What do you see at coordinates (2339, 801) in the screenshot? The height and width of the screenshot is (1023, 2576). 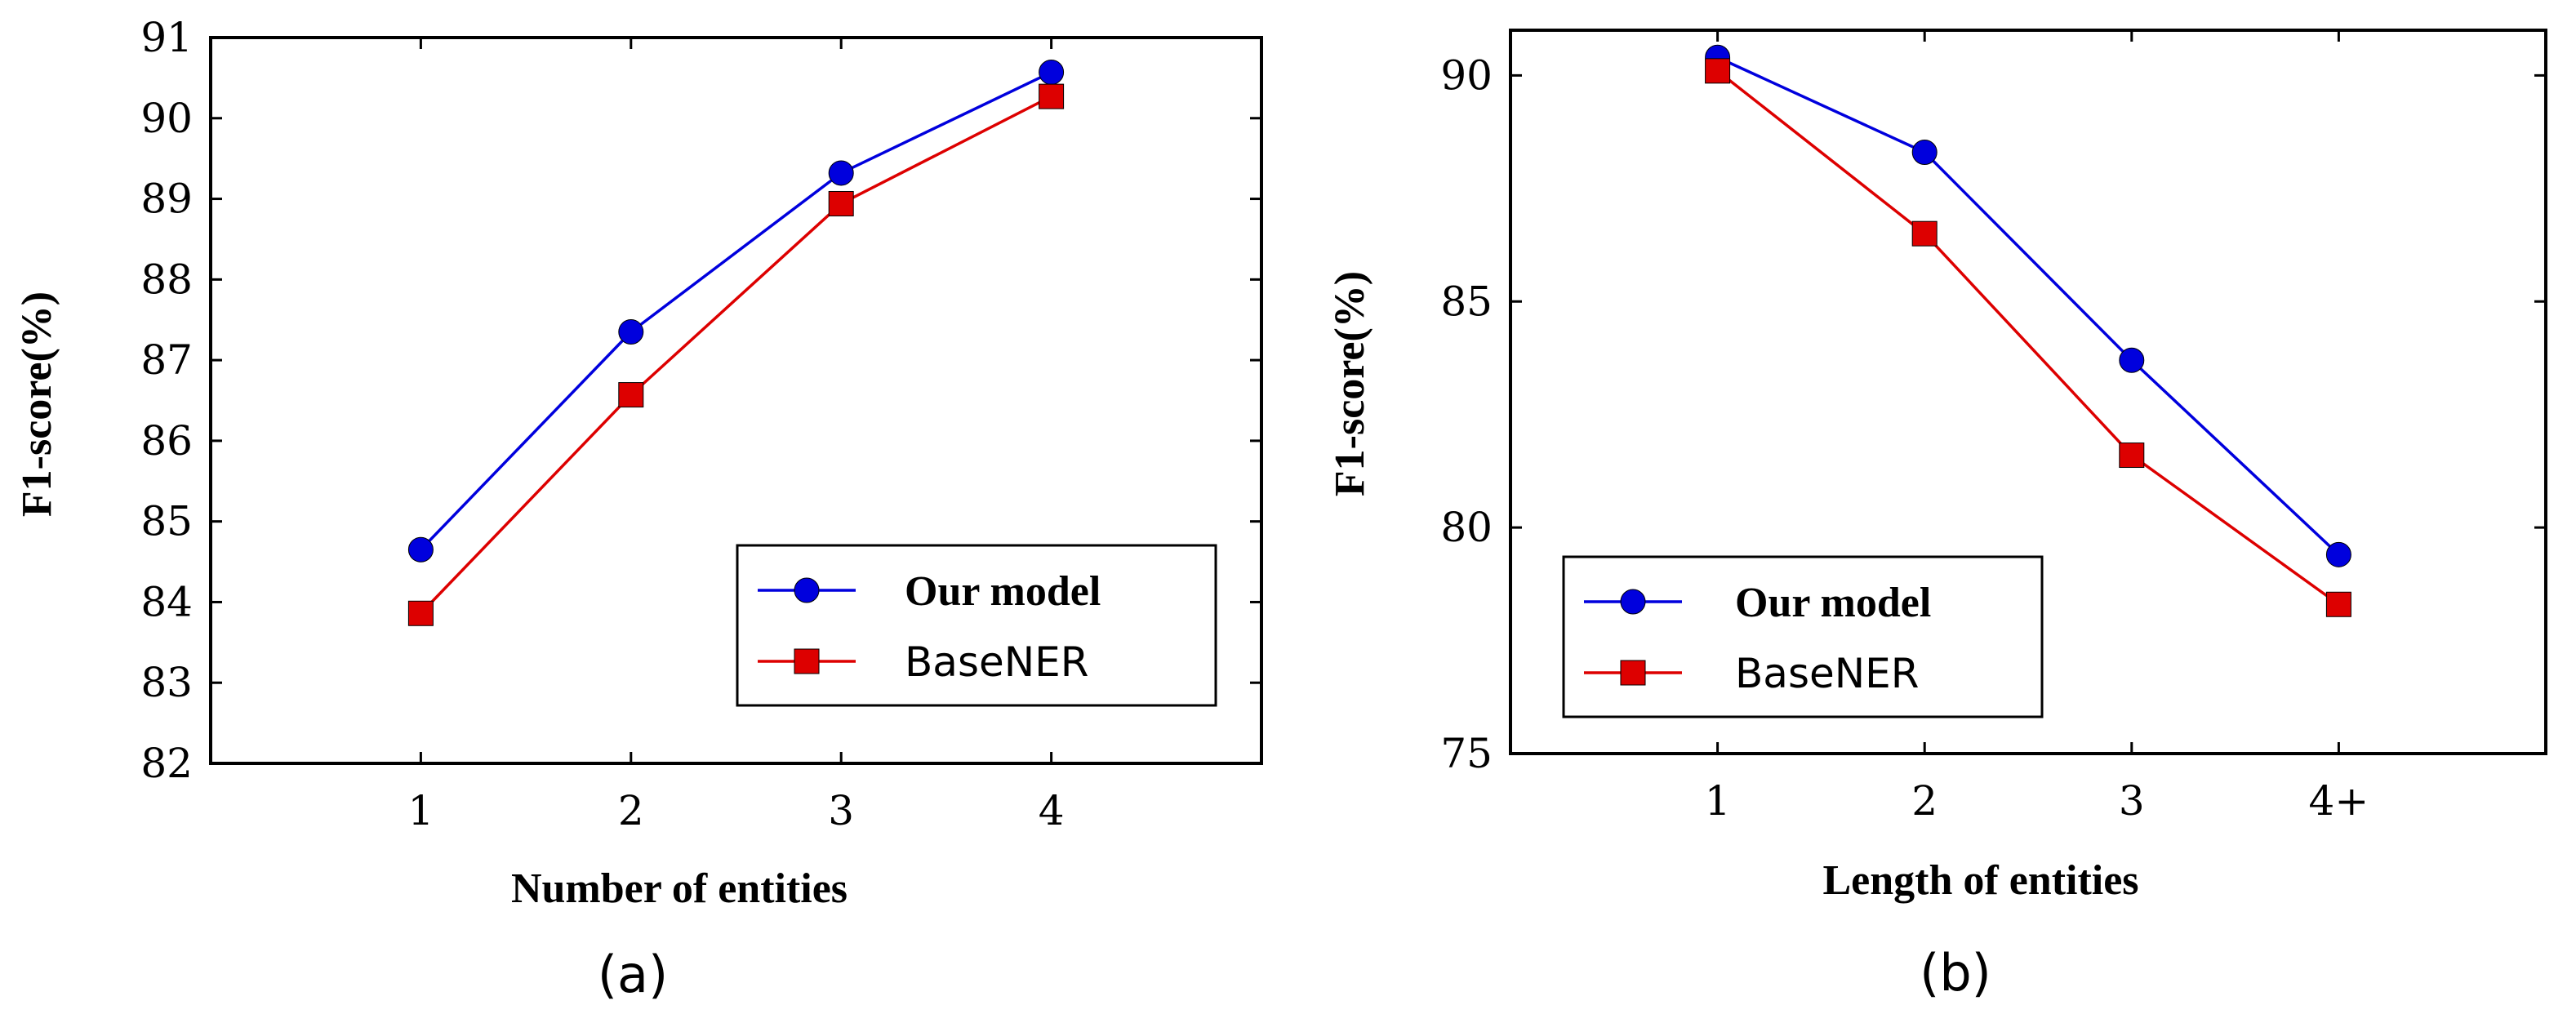 I see `x-tick-label: 4+` at bounding box center [2339, 801].